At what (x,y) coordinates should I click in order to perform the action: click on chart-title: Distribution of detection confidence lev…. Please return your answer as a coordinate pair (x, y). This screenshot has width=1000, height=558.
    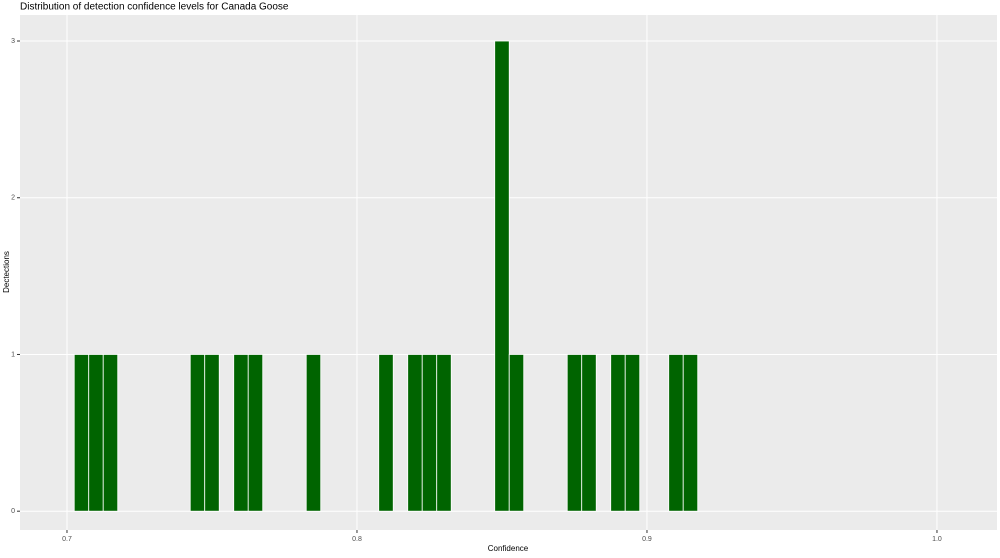
    Looking at the image, I should click on (154, 7).